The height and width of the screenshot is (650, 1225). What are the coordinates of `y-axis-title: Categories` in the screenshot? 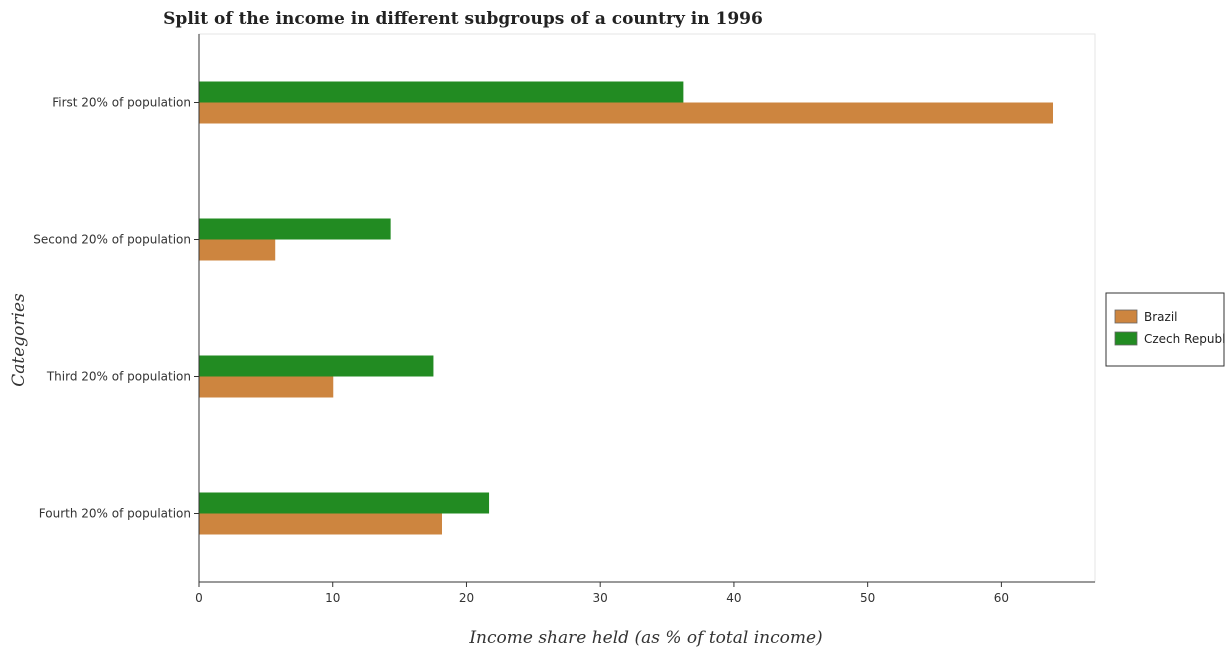 It's located at (19, 340).